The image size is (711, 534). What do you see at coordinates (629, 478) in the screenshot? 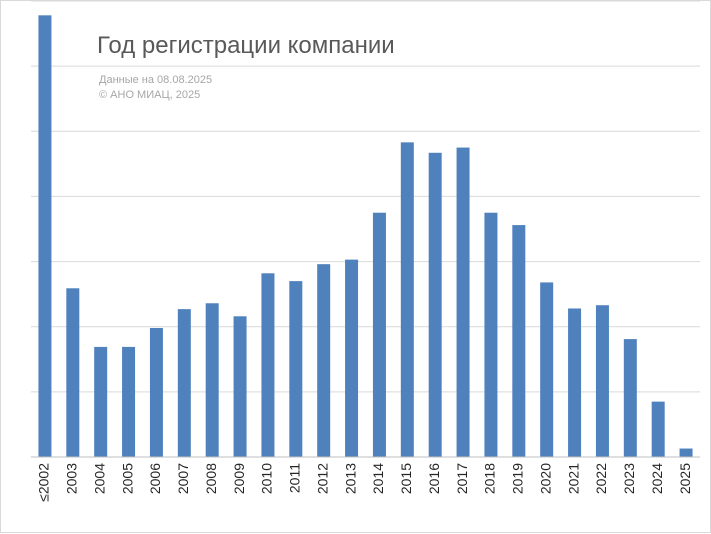
I see `x-tick-label: 2023` at bounding box center [629, 478].